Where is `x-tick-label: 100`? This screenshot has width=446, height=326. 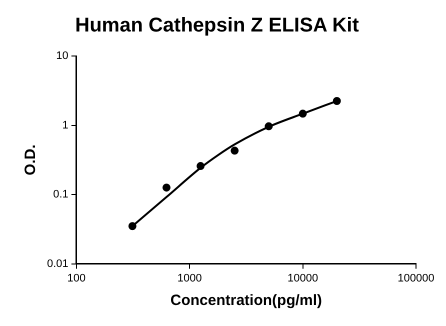
x-tick-label: 100 is located at coordinates (76, 278).